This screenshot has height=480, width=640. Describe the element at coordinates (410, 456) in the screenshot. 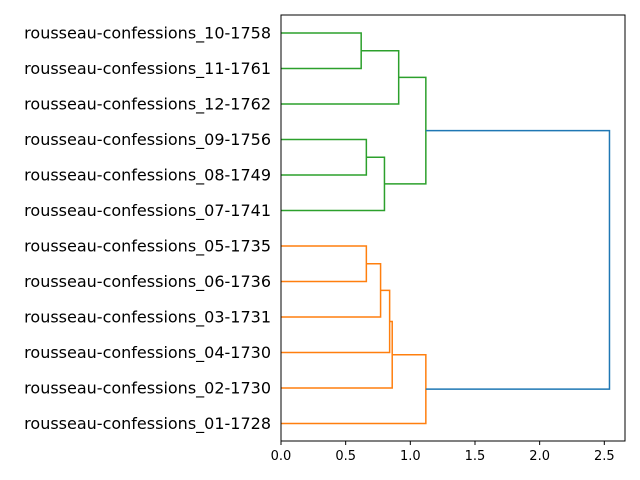

I see `x-tick-label: 1.0` at that location.